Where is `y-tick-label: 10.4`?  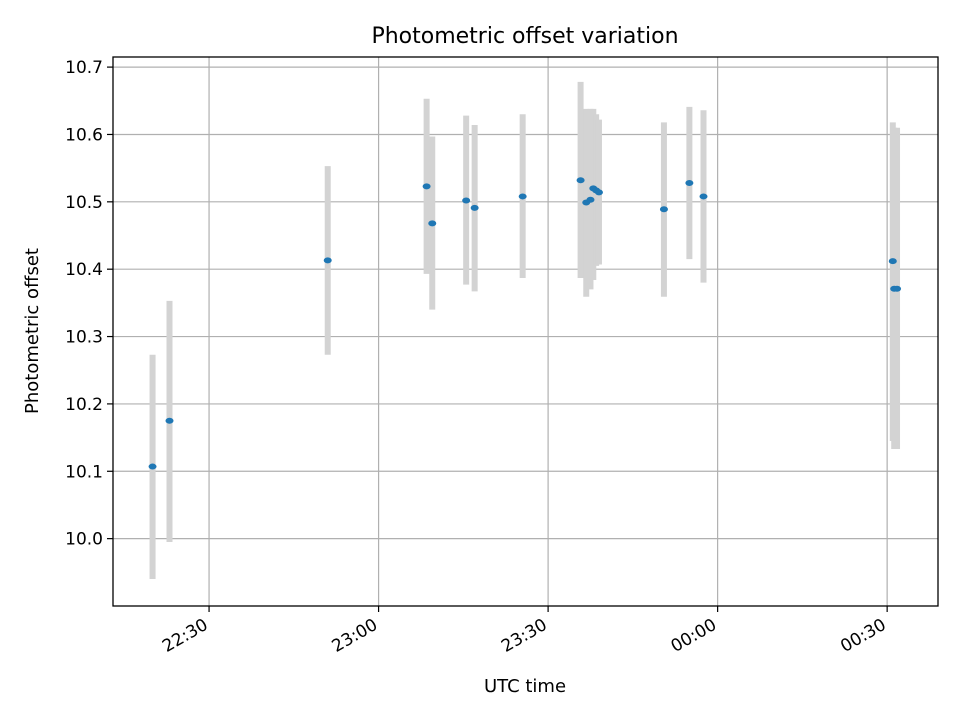 y-tick-label: 10.4 is located at coordinates (84, 270).